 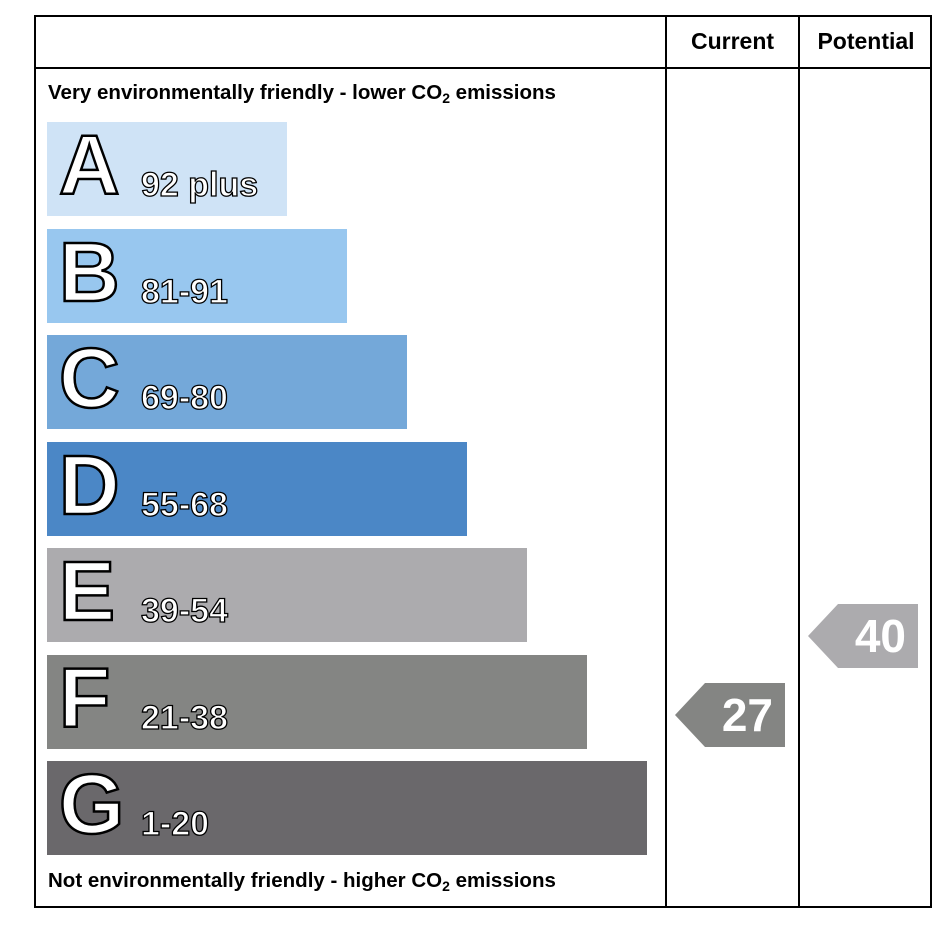 I want to click on top-caption-tail: emissions, so click(x=502, y=92).